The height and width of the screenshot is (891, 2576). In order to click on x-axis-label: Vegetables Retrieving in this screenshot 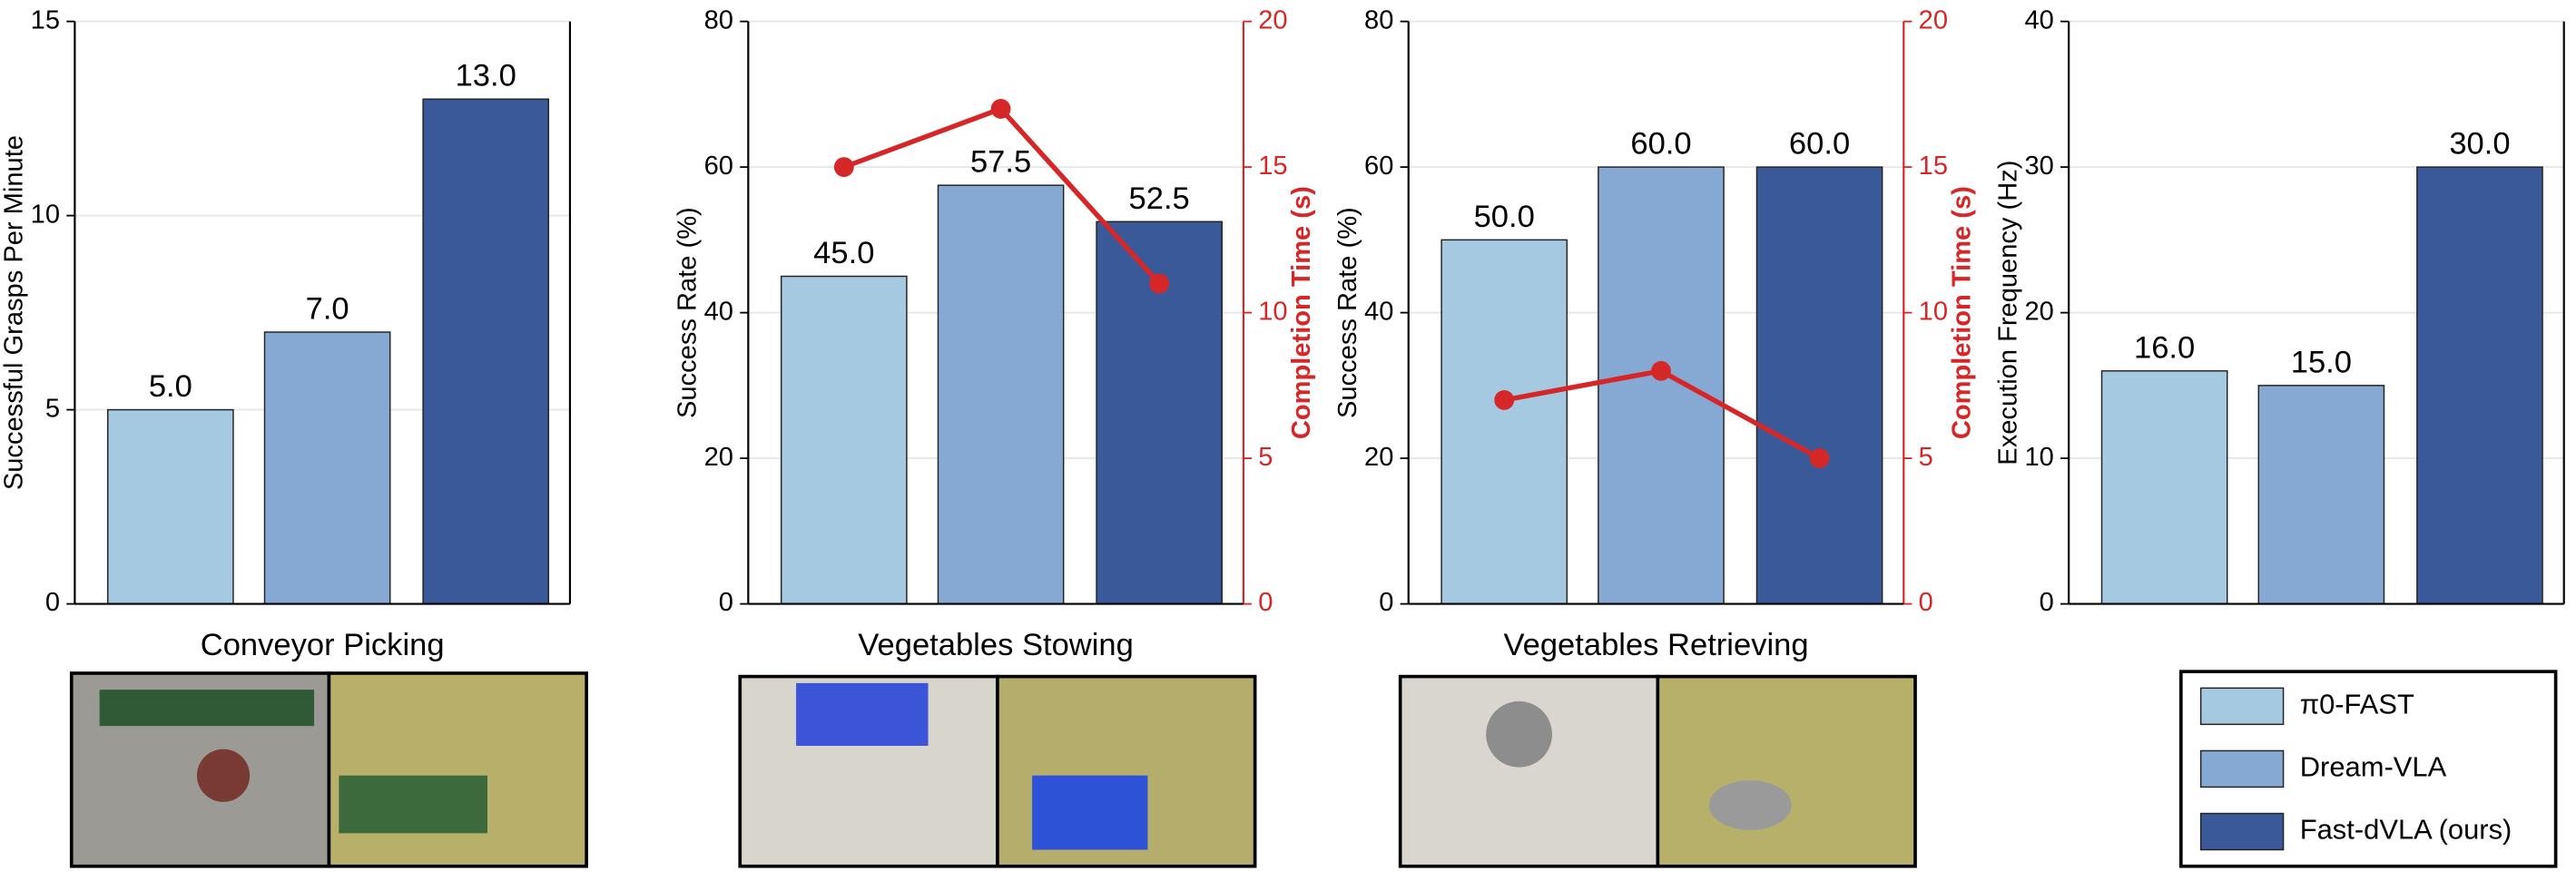, I will do `click(1655, 645)`.